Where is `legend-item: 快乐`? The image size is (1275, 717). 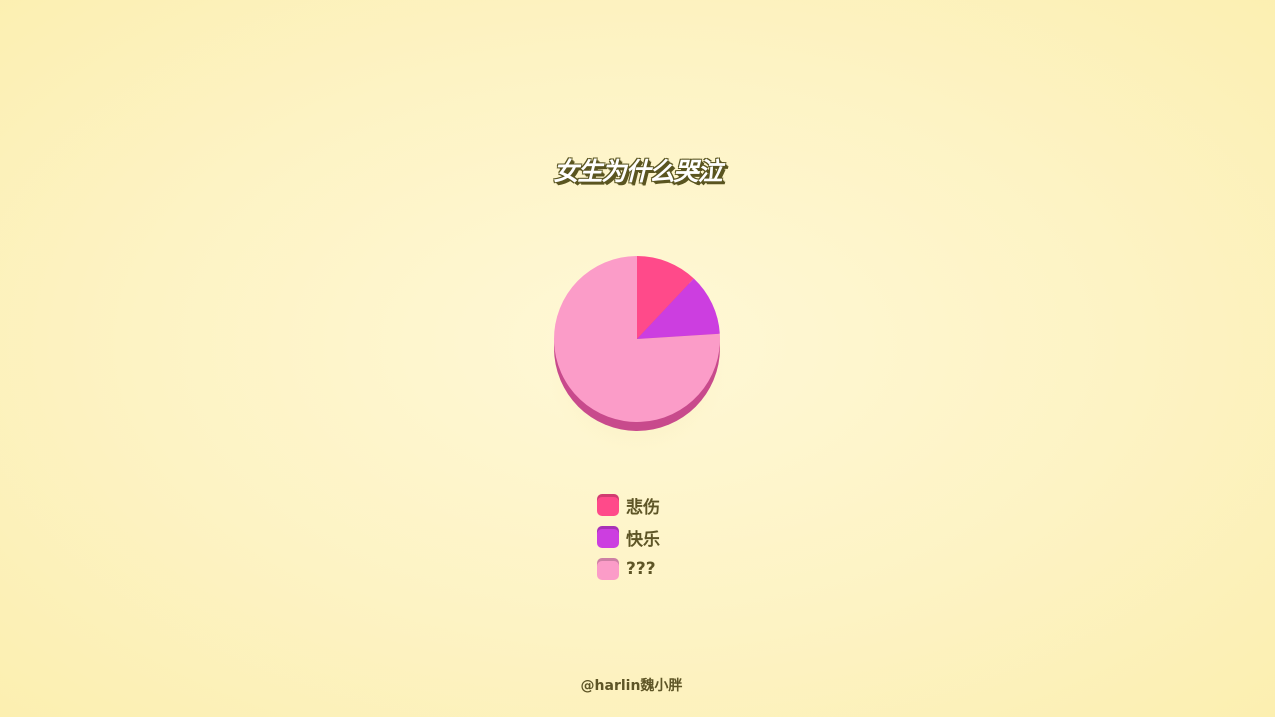 legend-item: 快乐 is located at coordinates (628, 537).